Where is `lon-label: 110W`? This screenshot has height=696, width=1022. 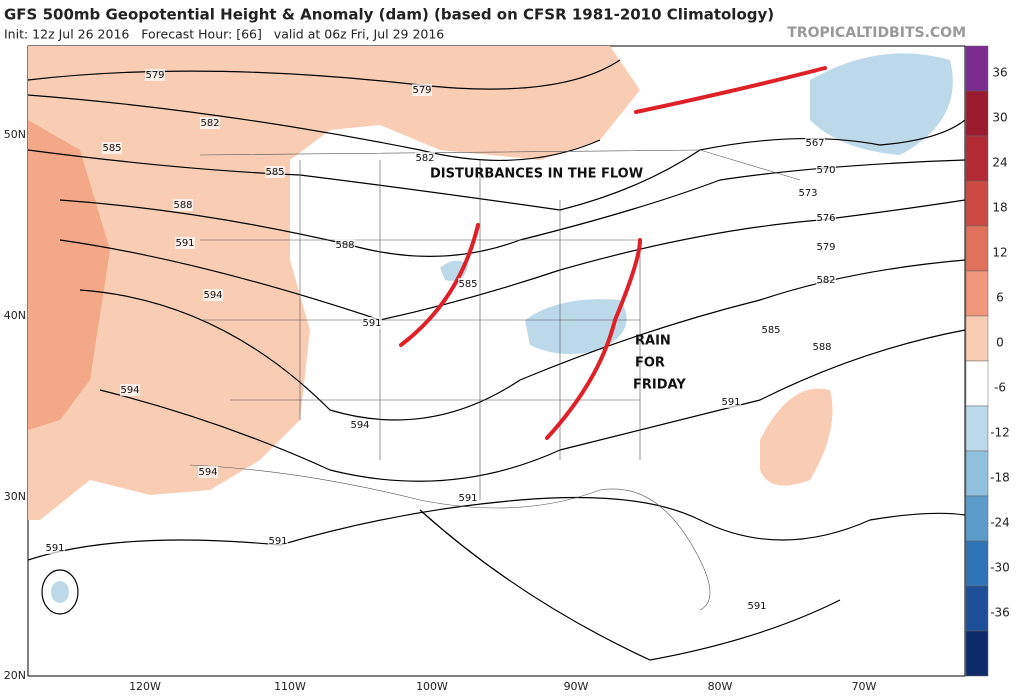
lon-label: 110W is located at coordinates (290, 686).